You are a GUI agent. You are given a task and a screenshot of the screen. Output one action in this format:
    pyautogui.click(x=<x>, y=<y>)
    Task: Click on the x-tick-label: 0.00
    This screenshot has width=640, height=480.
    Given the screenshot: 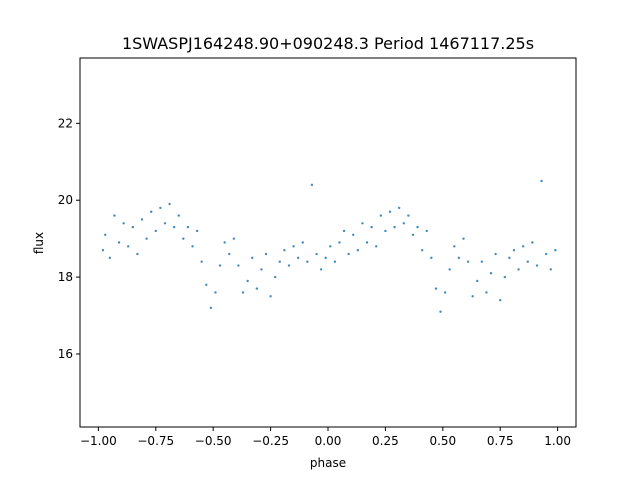 What is the action you would take?
    pyautogui.click(x=328, y=441)
    